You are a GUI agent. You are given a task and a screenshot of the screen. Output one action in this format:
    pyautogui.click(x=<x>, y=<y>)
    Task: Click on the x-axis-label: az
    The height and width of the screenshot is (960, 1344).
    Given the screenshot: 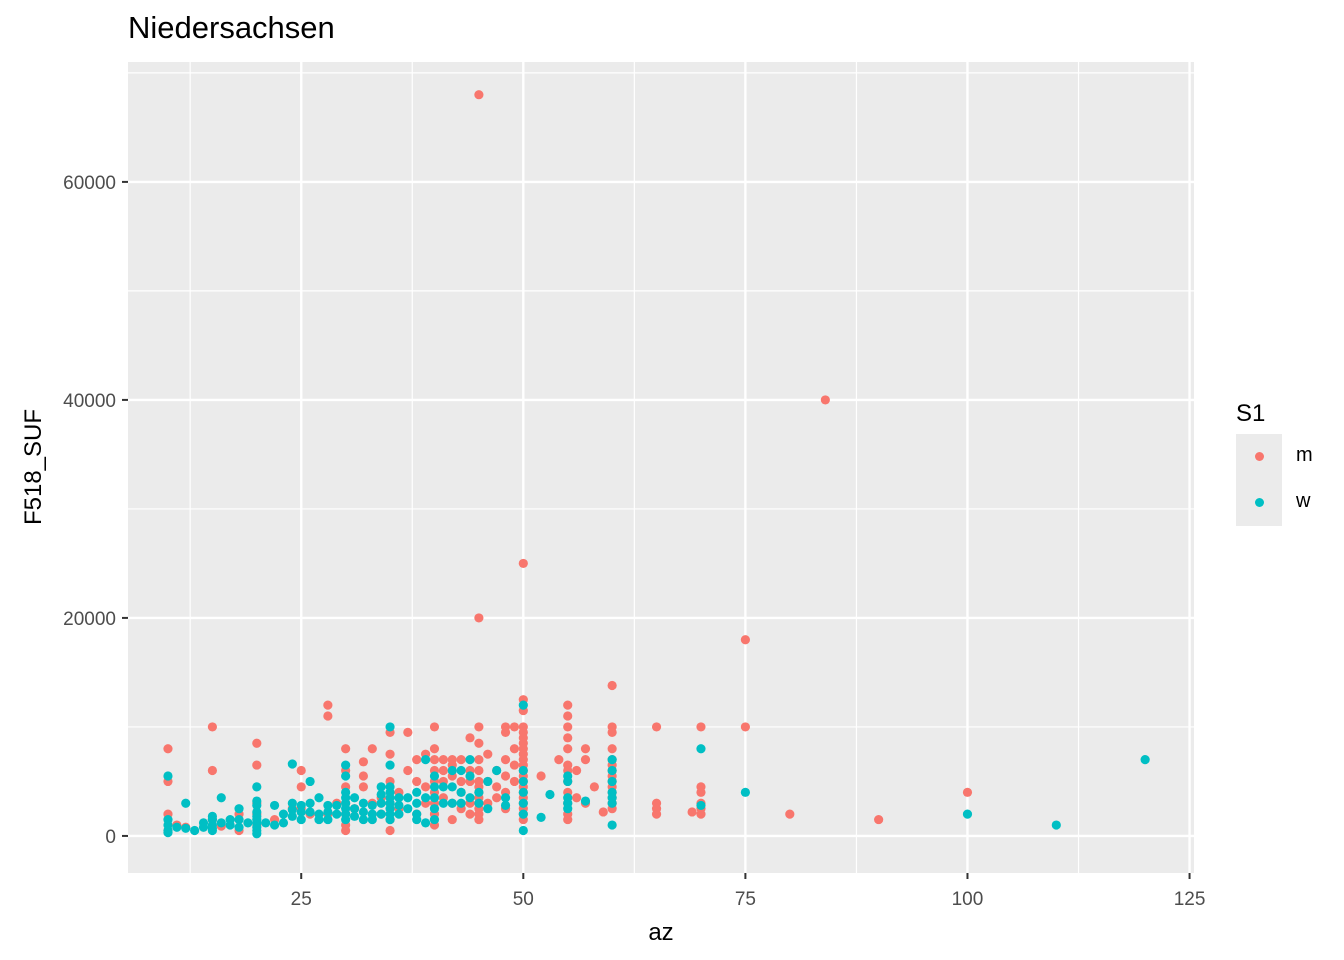 What is the action you would take?
    pyautogui.click(x=660, y=932)
    